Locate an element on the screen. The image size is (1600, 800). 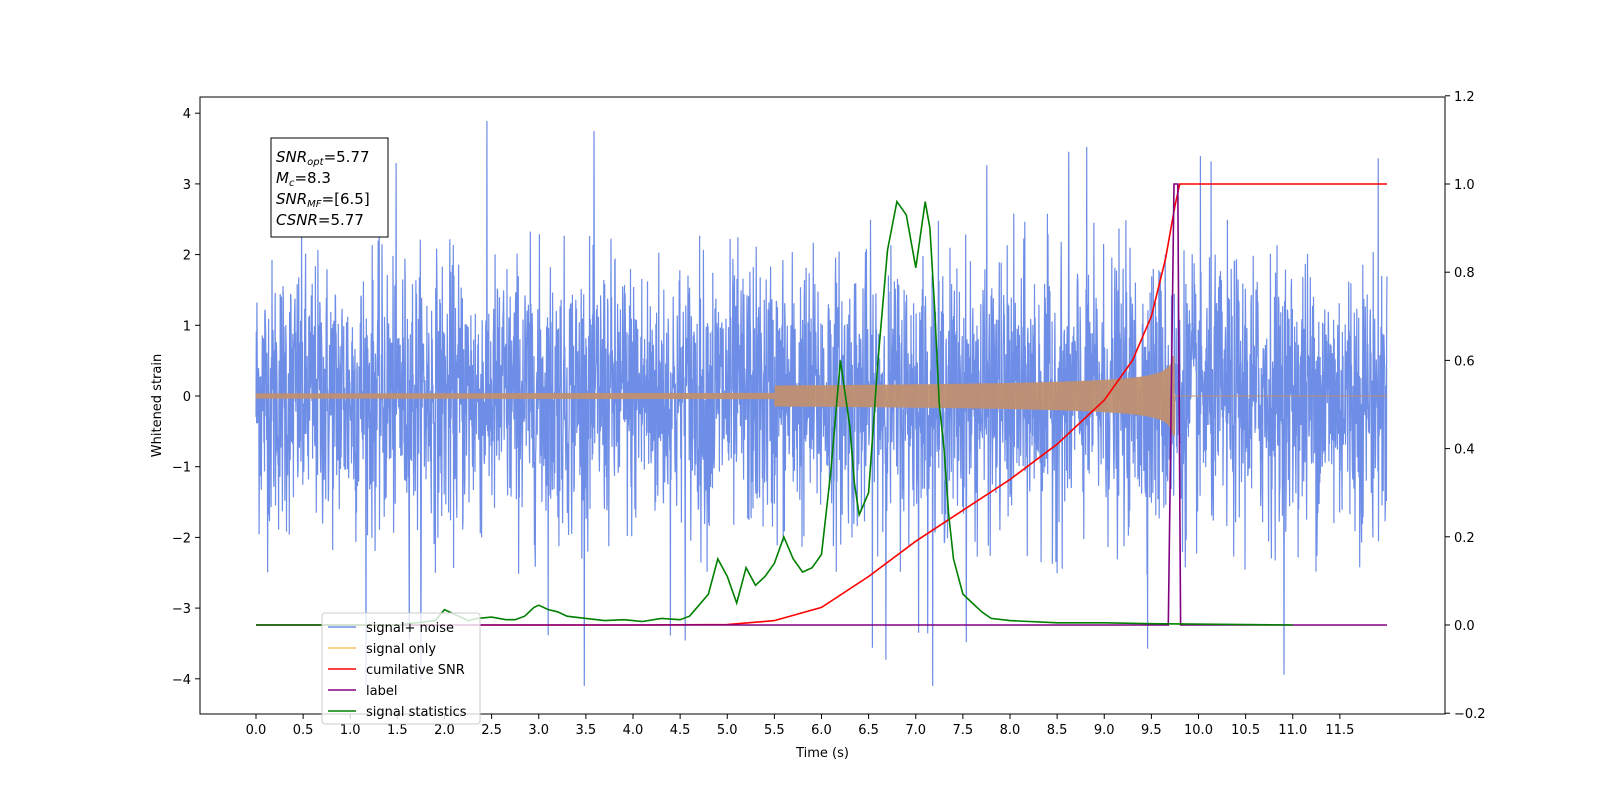
legend-entry: signal only is located at coordinates (401, 649).